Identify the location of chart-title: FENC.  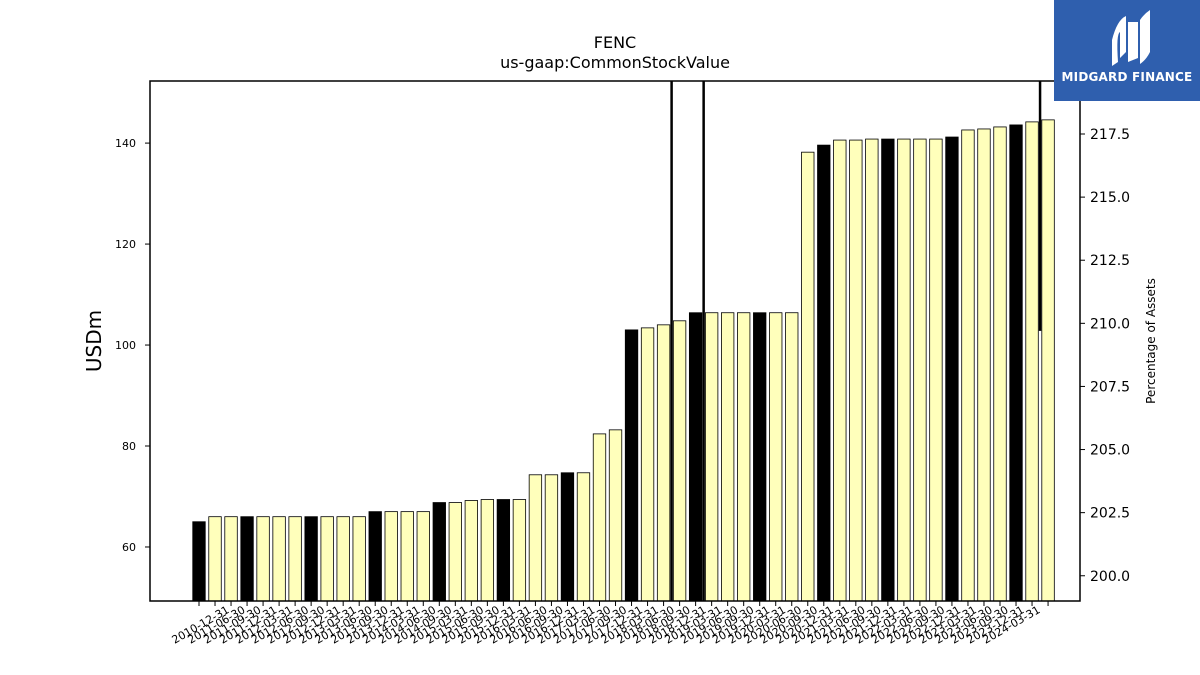
(615, 42).